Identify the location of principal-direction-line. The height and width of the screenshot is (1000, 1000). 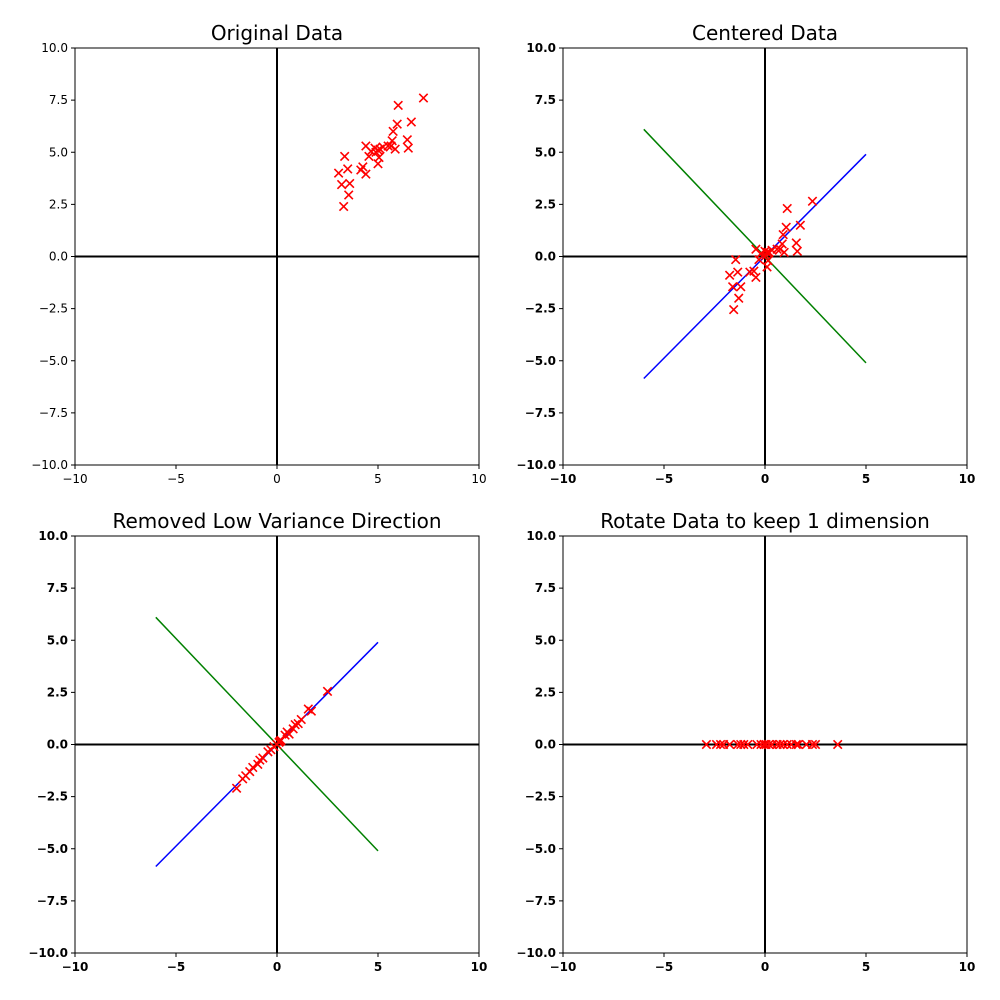
(755, 266).